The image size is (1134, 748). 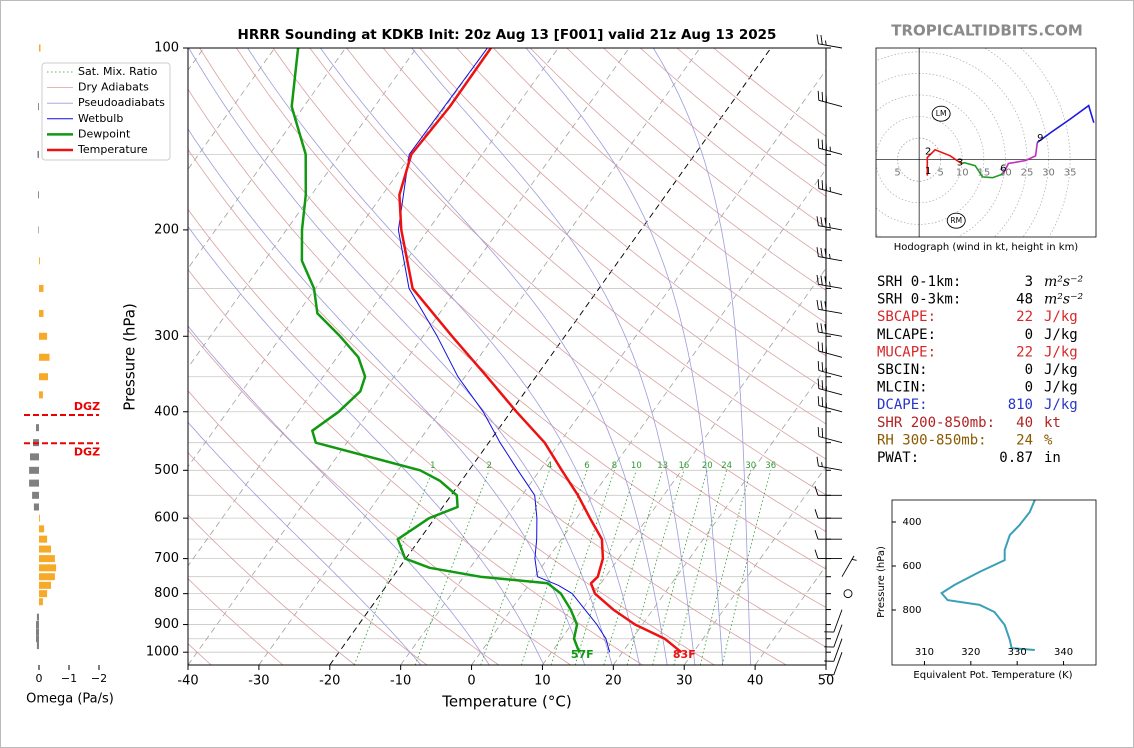 What do you see at coordinates (166, 336) in the screenshot?
I see `y-tick-label: 300` at bounding box center [166, 336].